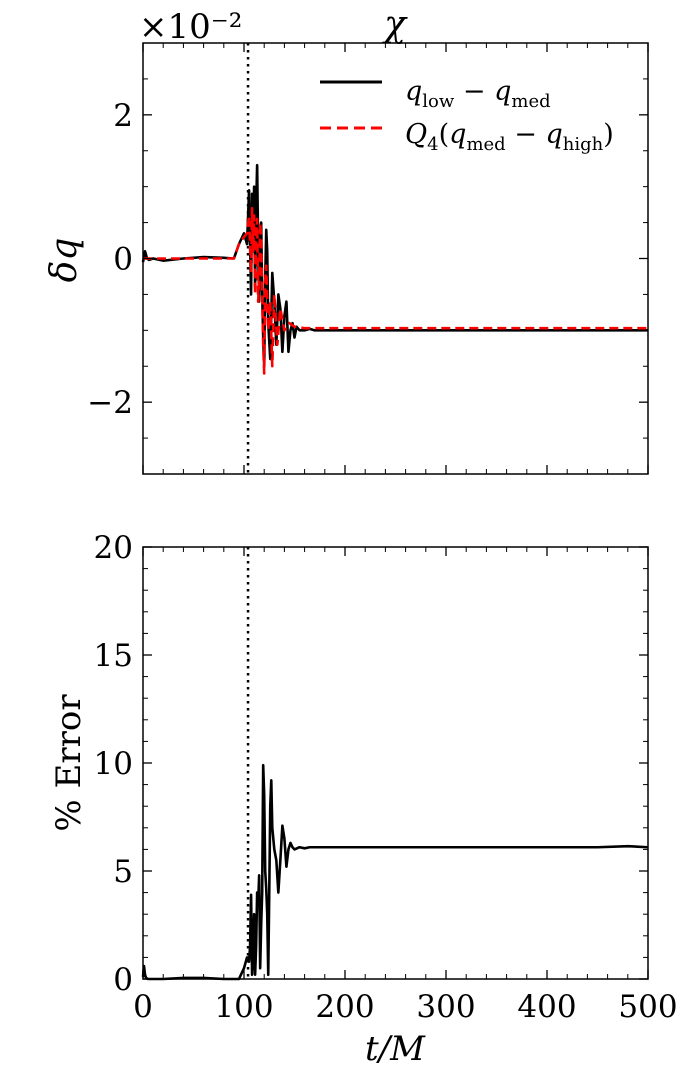 The height and width of the screenshot is (1080, 676). What do you see at coordinates (647, 1007) in the screenshot?
I see `bottom-x-tick-label: 500` at bounding box center [647, 1007].